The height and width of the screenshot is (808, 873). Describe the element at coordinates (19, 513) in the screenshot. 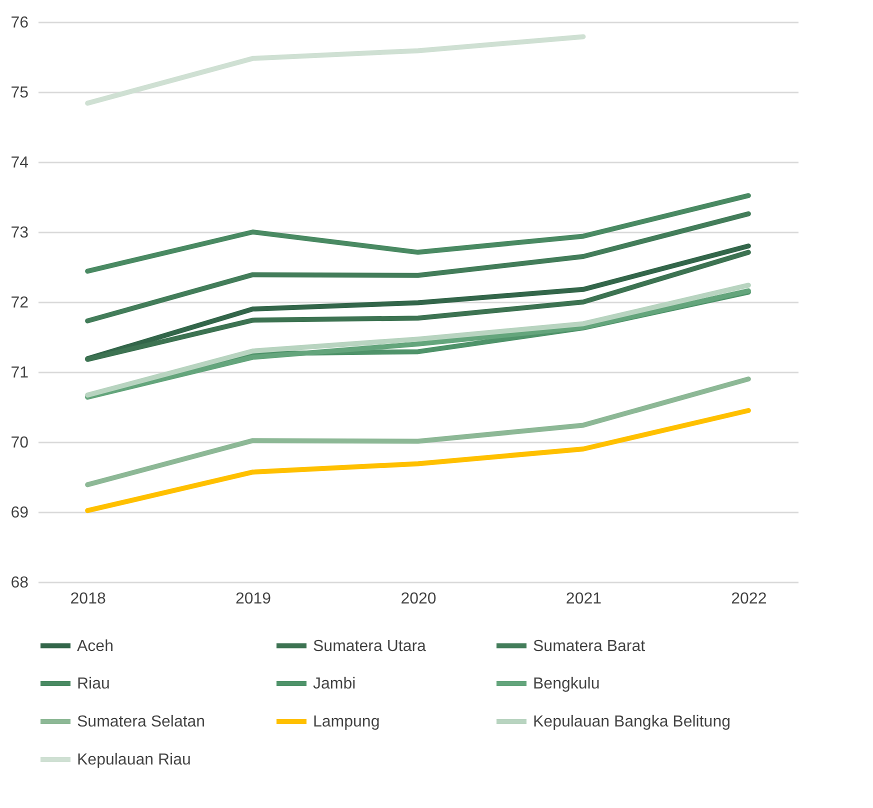

I see `y-tick-label: 69` at that location.